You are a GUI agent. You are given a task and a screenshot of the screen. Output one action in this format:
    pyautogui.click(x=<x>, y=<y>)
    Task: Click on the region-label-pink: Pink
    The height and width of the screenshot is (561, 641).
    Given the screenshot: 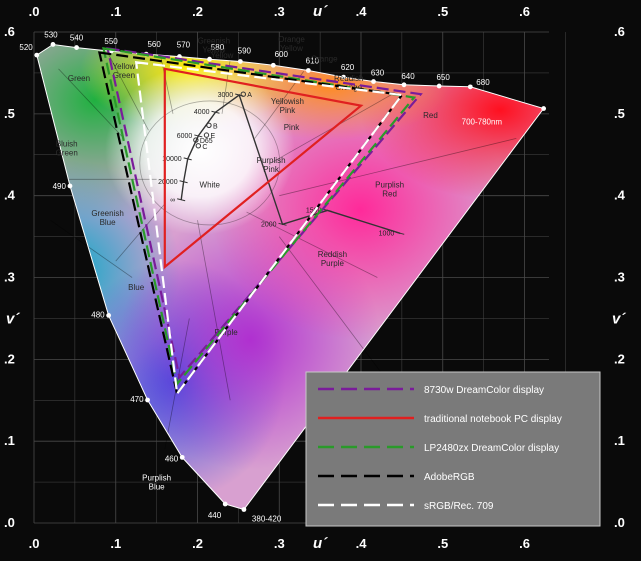 What is the action you would take?
    pyautogui.click(x=292, y=127)
    